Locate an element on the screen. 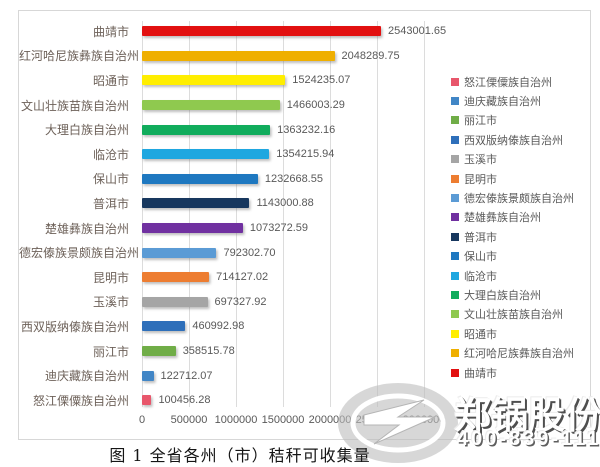  legend-label: 昭通市 is located at coordinates (480, 334).